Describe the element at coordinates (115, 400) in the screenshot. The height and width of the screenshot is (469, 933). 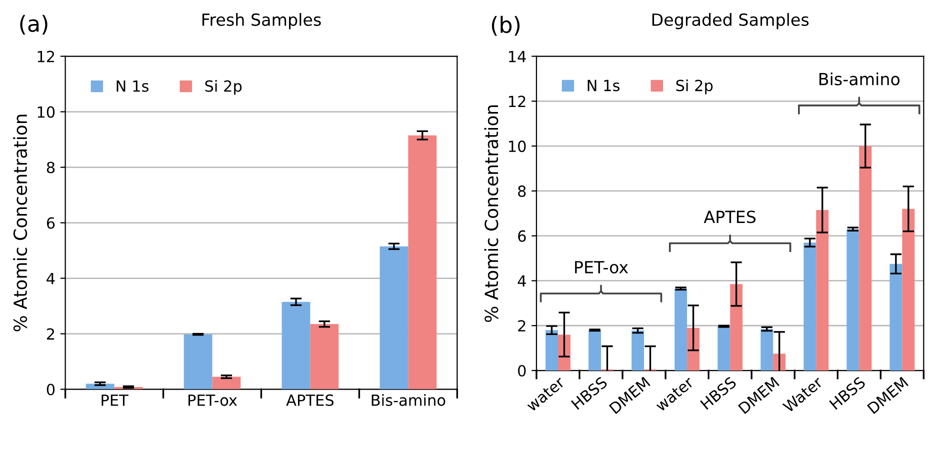
I see `x-tick-label: PET` at that location.